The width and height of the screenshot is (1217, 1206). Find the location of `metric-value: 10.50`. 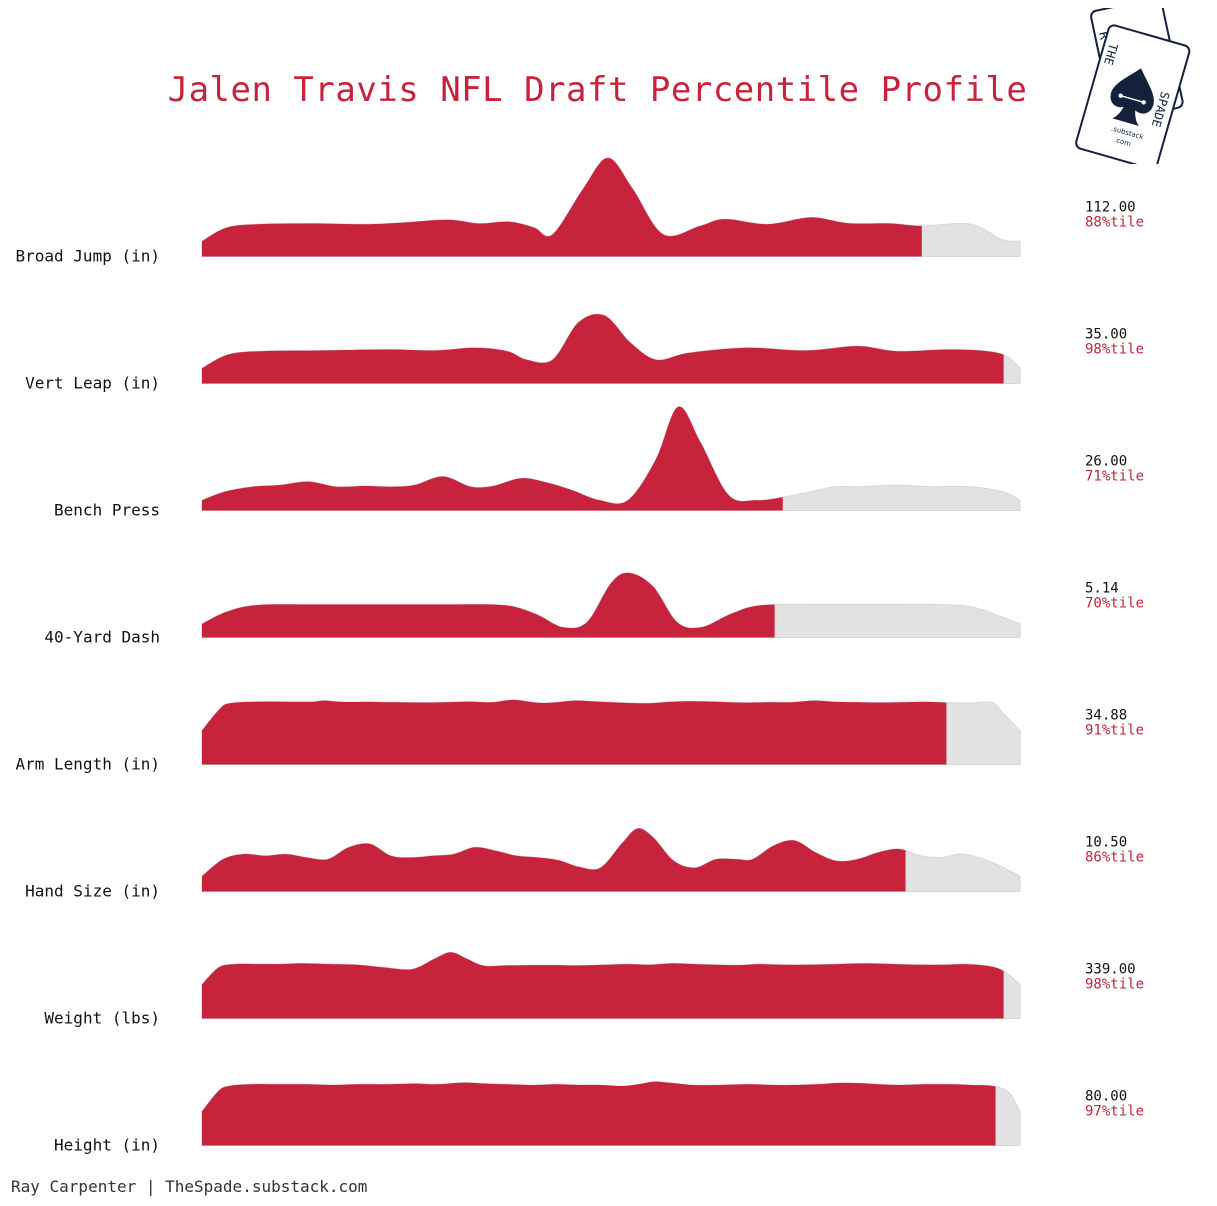

metric-value: 10.50 is located at coordinates (1106, 843).